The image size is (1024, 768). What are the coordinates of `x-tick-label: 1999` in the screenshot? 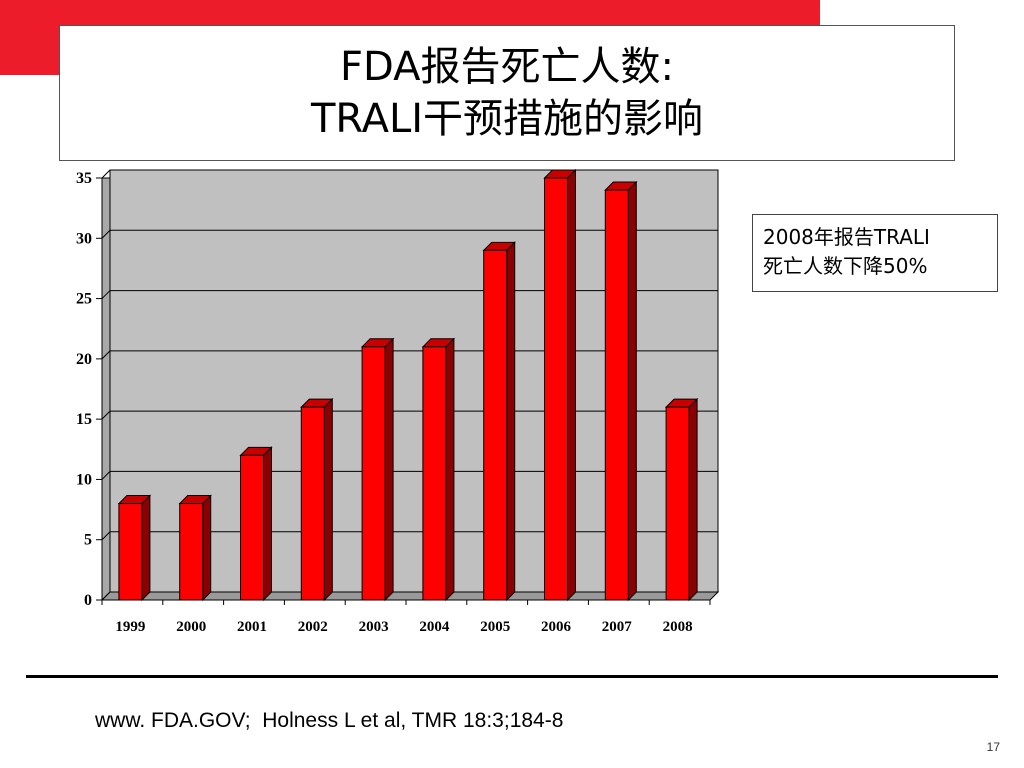 It's located at (130, 627).